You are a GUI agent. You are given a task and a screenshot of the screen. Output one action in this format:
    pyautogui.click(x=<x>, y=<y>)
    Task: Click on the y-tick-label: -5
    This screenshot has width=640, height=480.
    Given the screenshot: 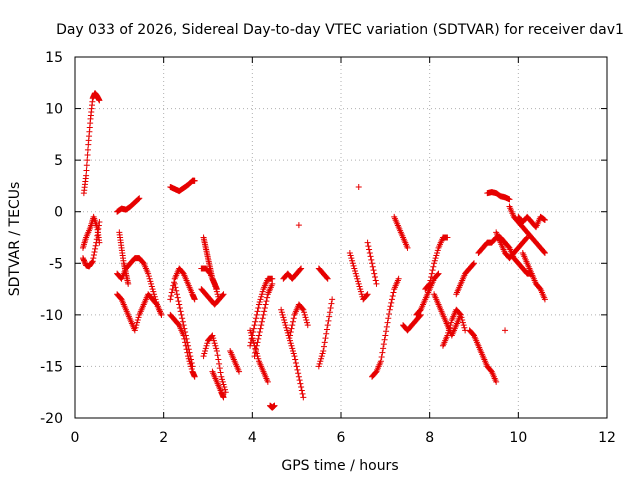 What is the action you would take?
    pyautogui.click(x=56, y=264)
    